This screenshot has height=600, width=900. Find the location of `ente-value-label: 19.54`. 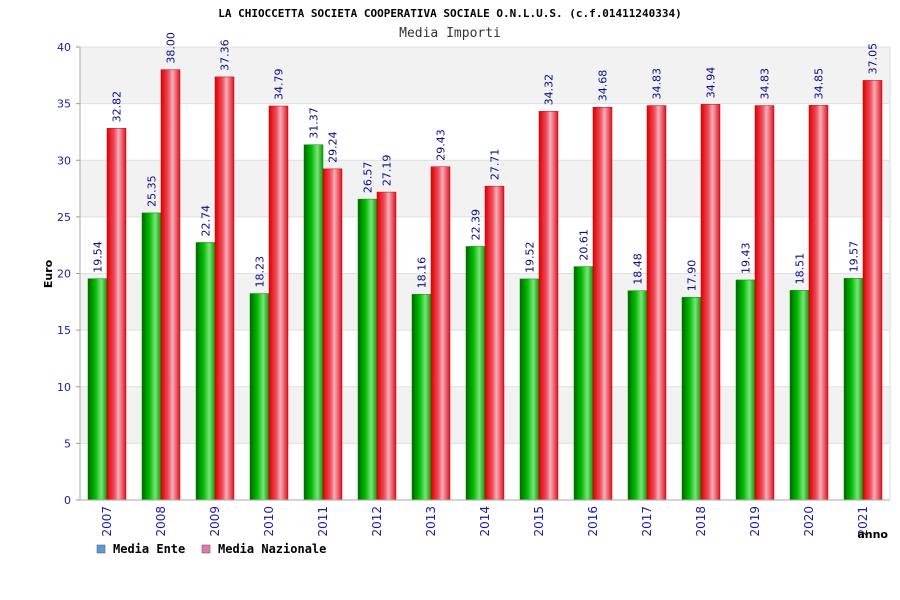

ente-value-label: 19.54 is located at coordinates (98, 257).